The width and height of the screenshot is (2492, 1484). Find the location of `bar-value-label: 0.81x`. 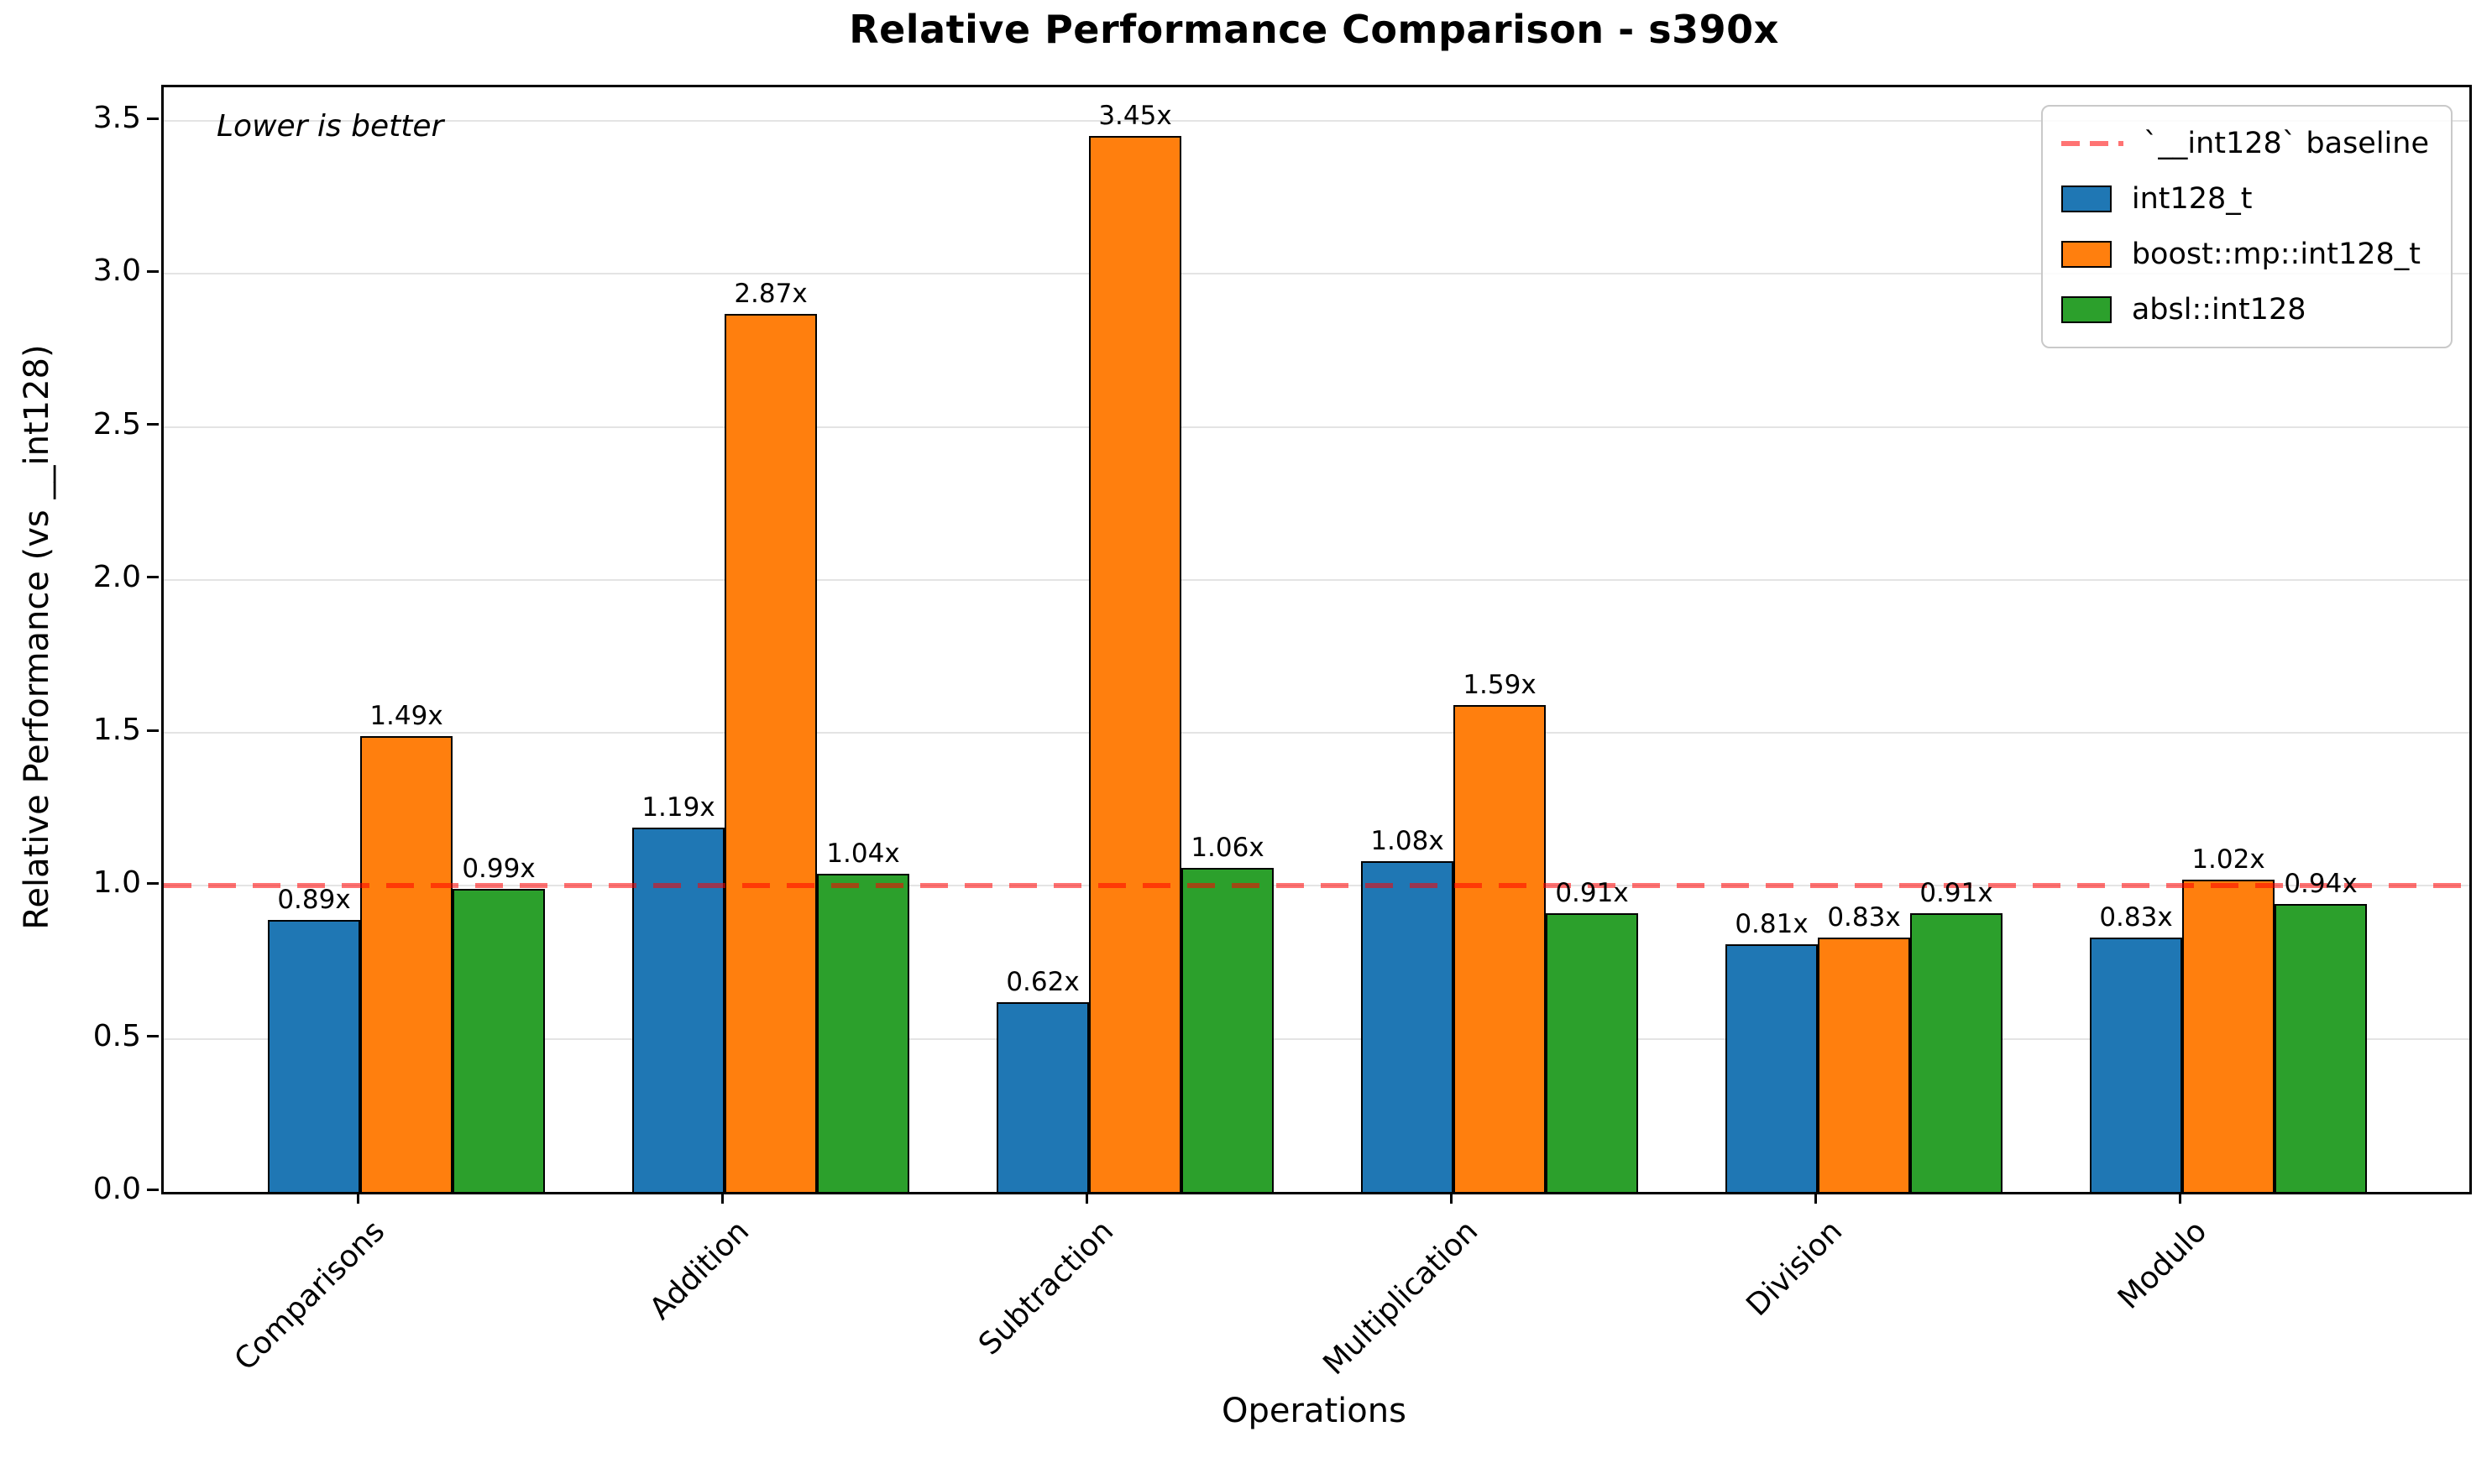

bar-value-label: 0.81x is located at coordinates (1772, 923).